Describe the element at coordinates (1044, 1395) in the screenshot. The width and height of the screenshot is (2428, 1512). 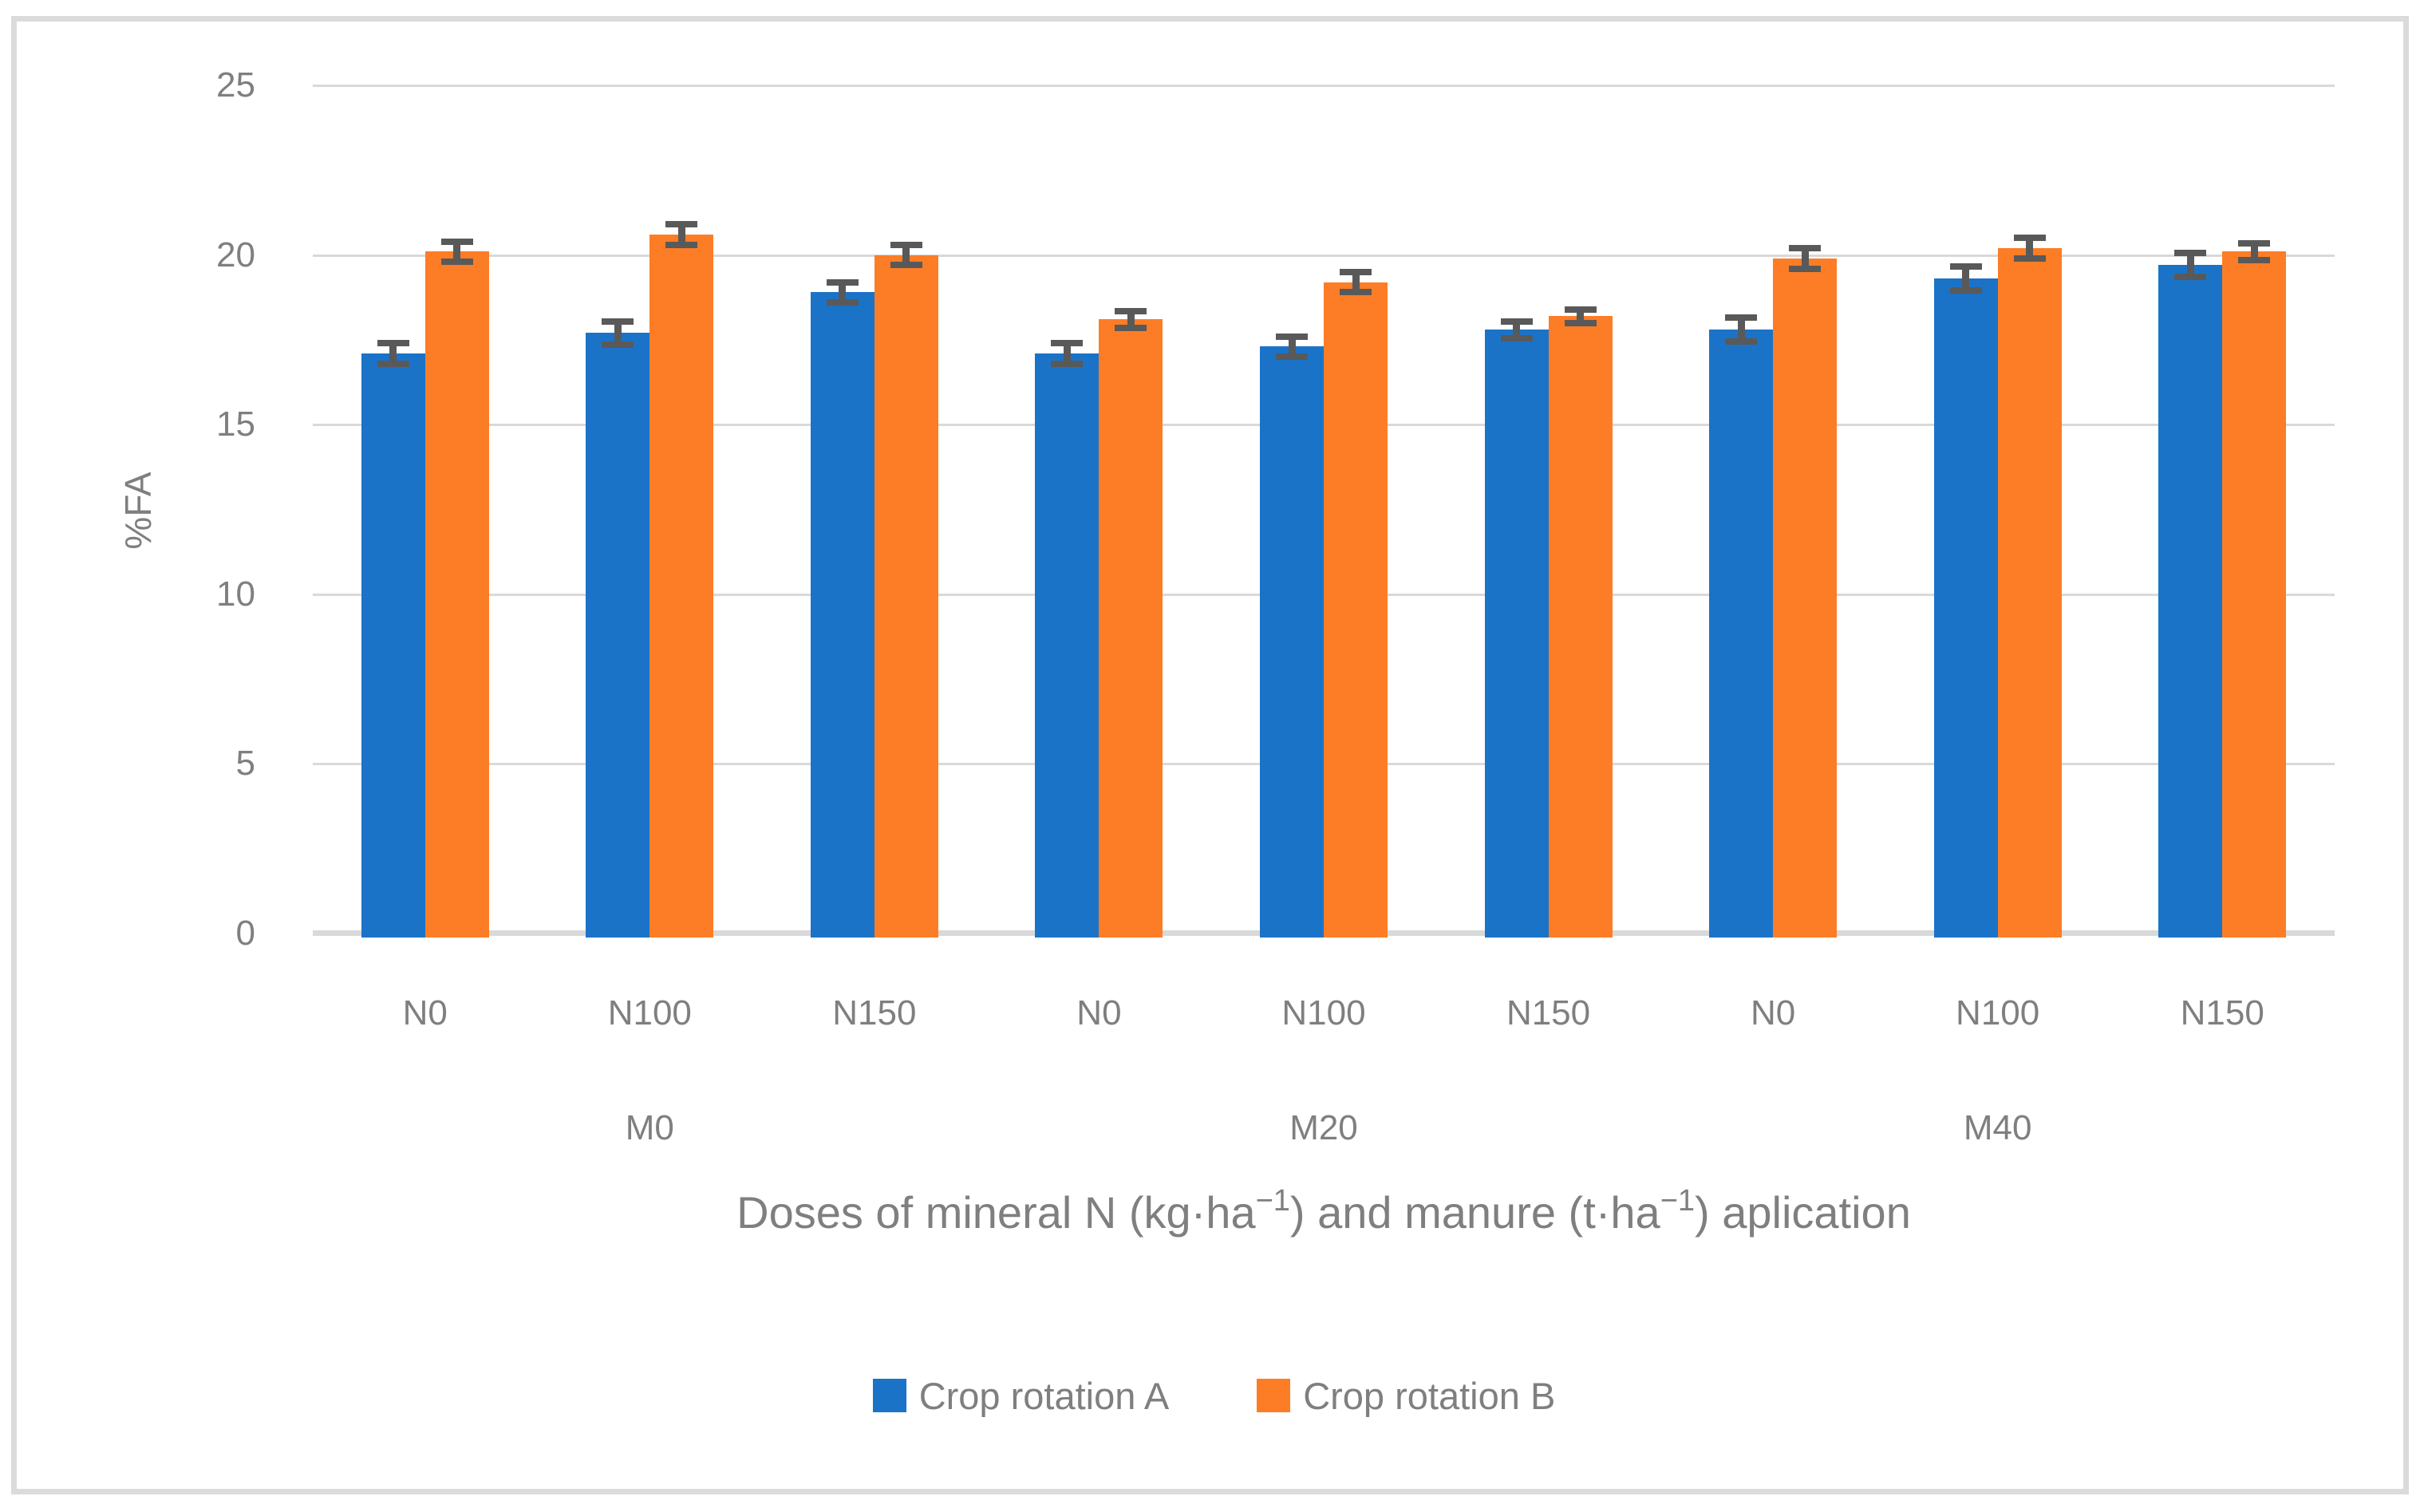
I see `legend-label: Crop rotation A` at that location.